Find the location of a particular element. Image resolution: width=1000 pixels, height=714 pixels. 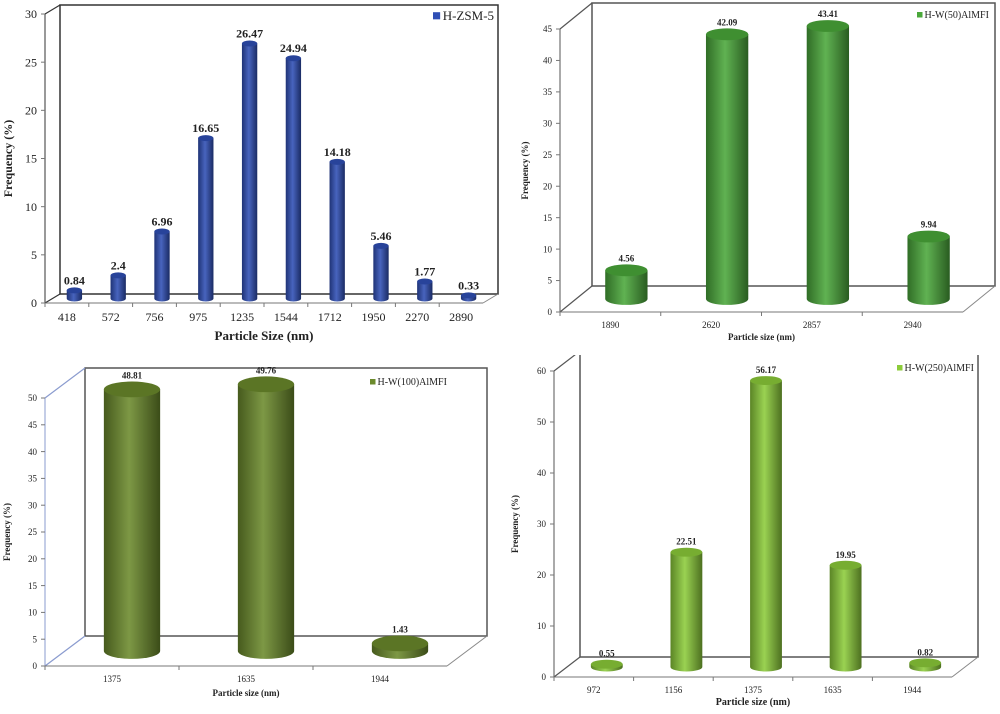

x-tick-label: 756 is located at coordinates (155, 317).